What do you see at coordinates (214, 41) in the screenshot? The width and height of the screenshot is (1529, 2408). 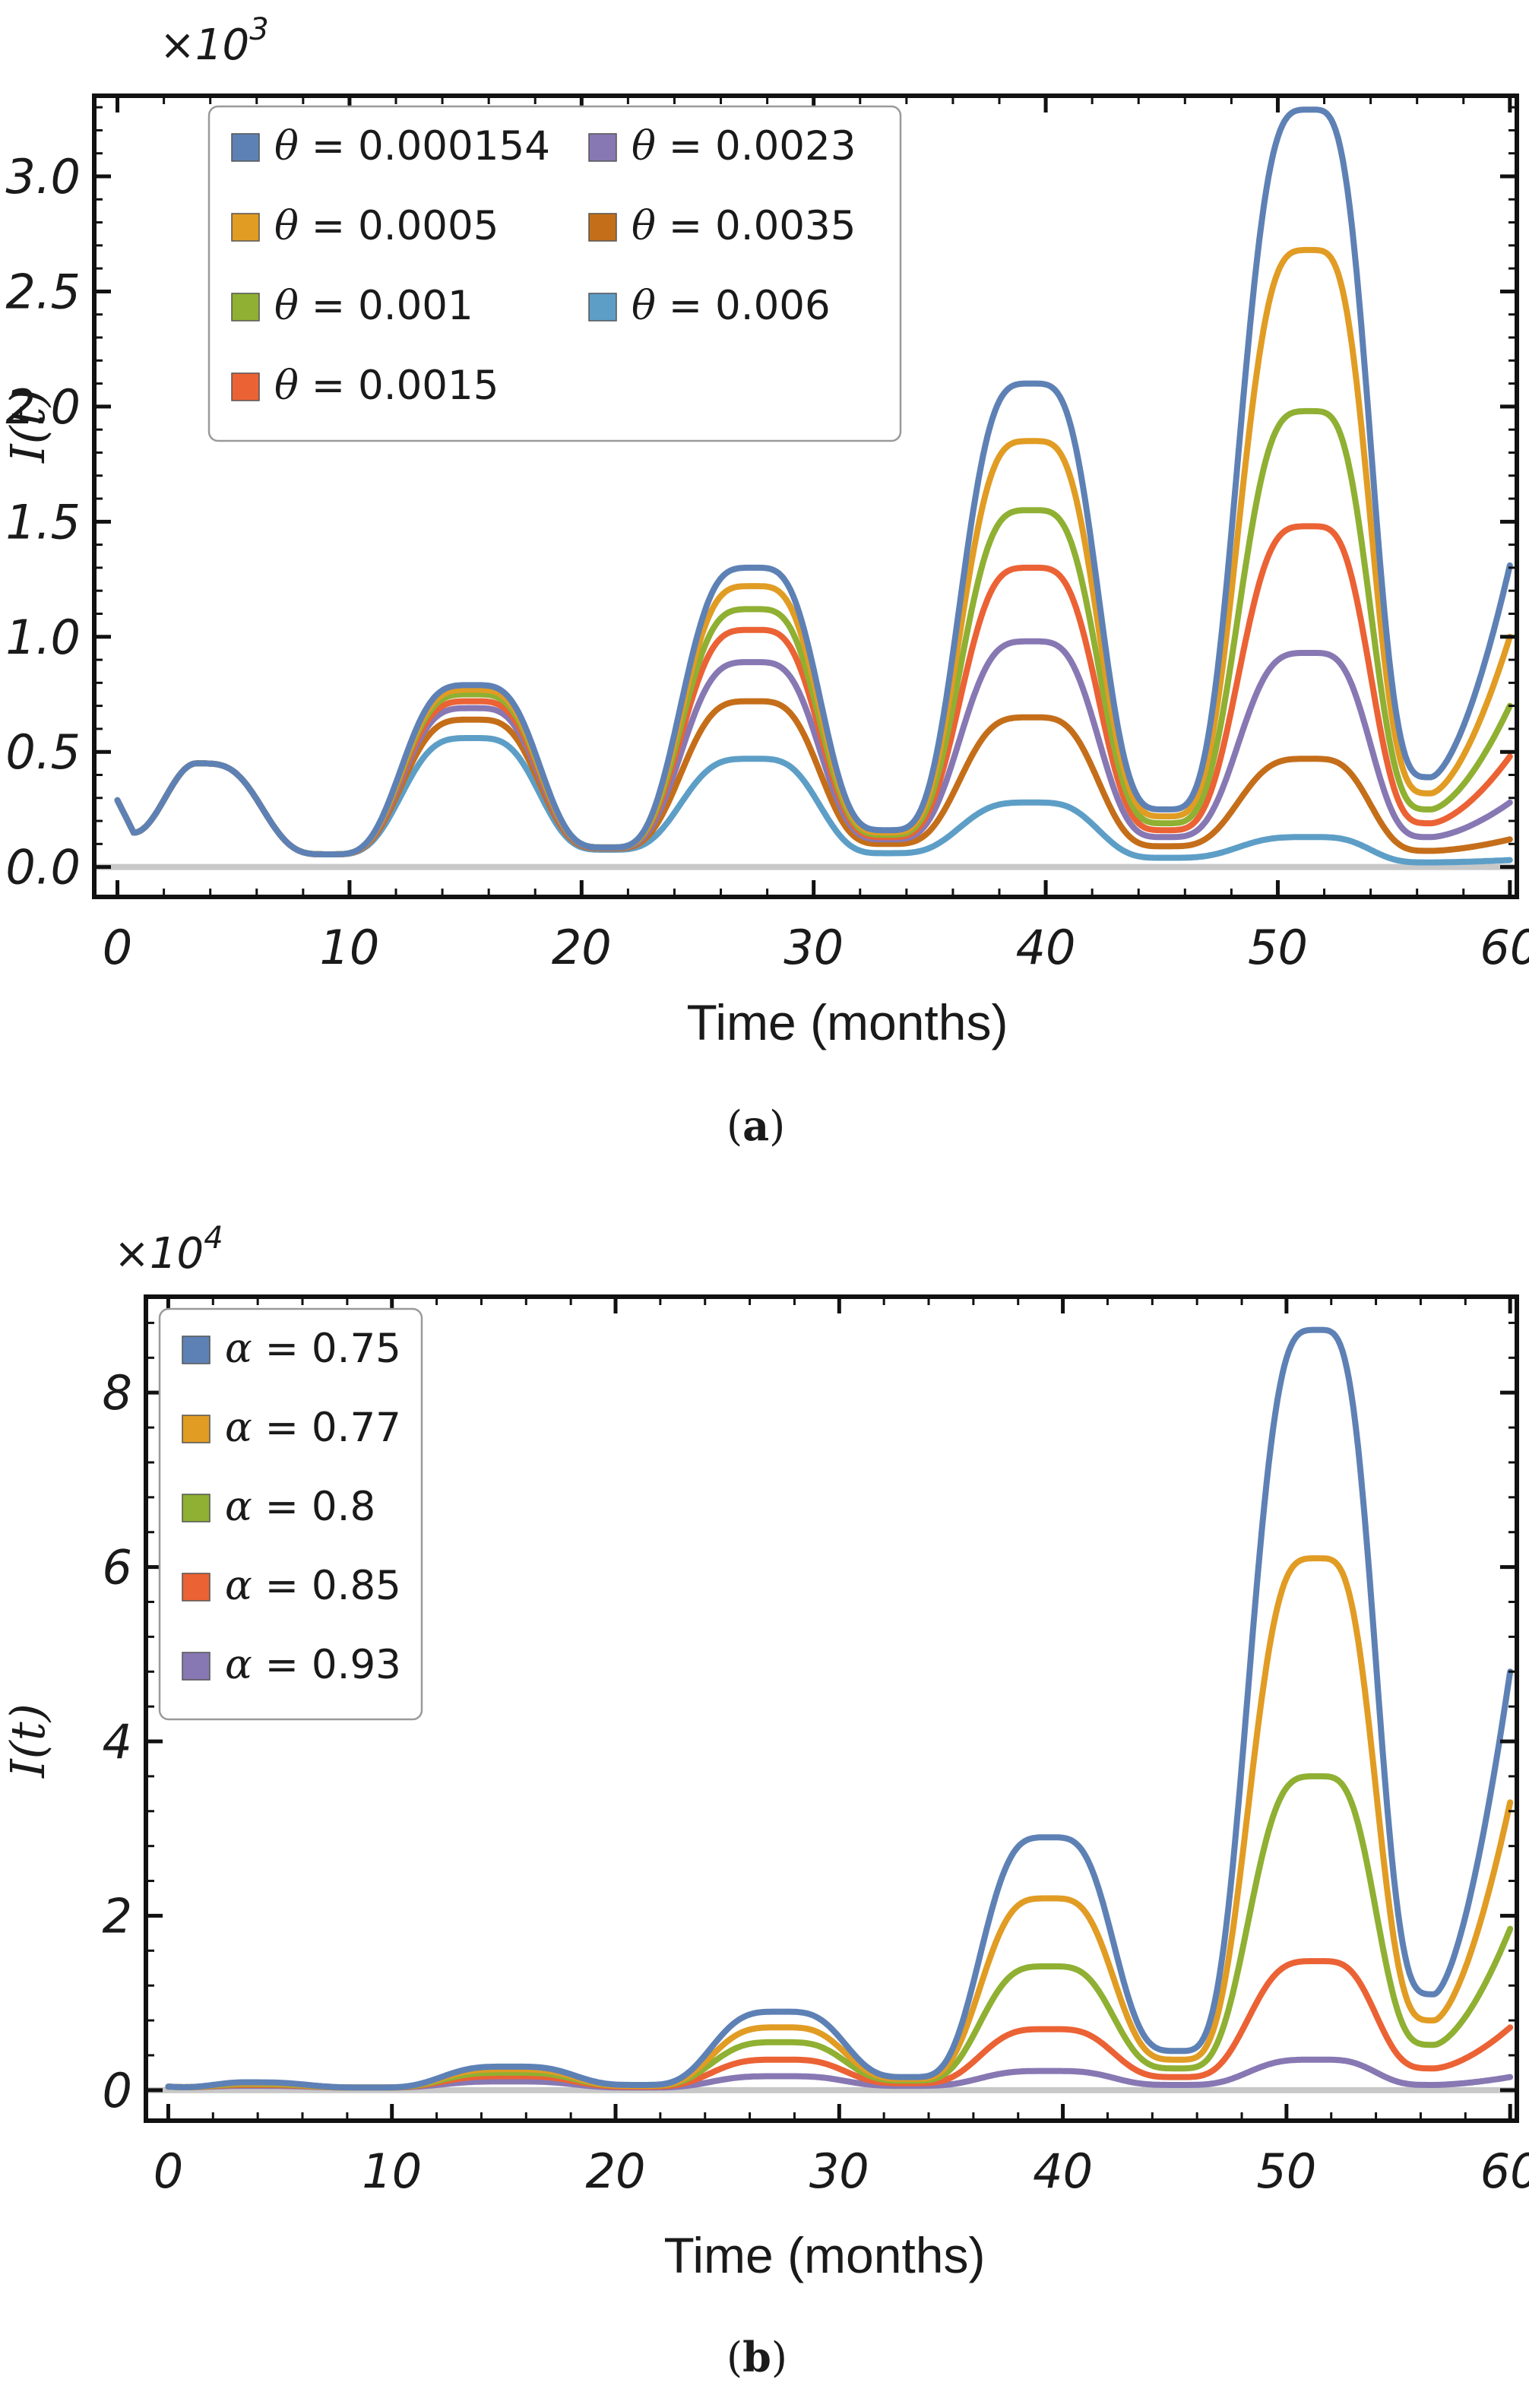 I see `y-multiplier-a: ×10³` at bounding box center [214, 41].